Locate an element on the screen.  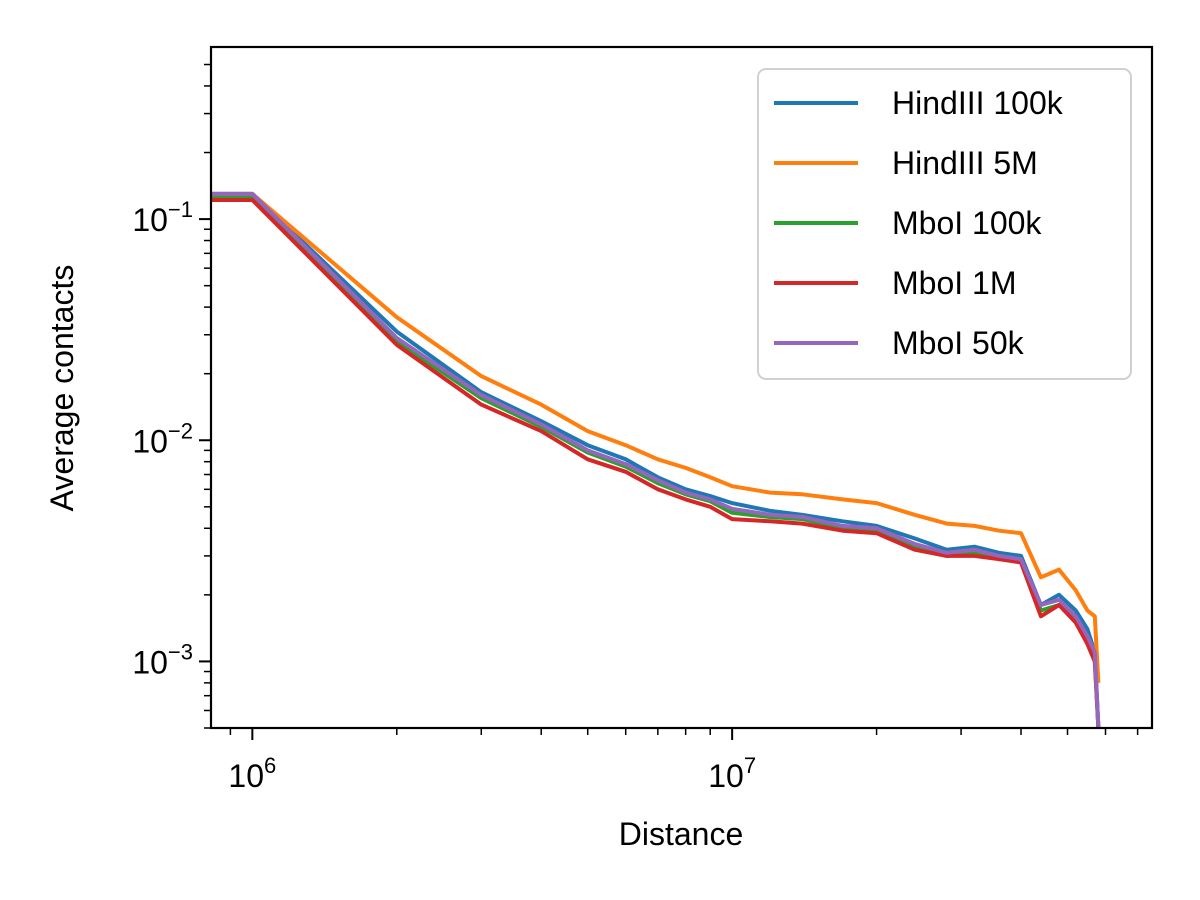
y-axis: 10⁻¹ 10⁻² 10⁻³ is located at coordinates (171, 396).